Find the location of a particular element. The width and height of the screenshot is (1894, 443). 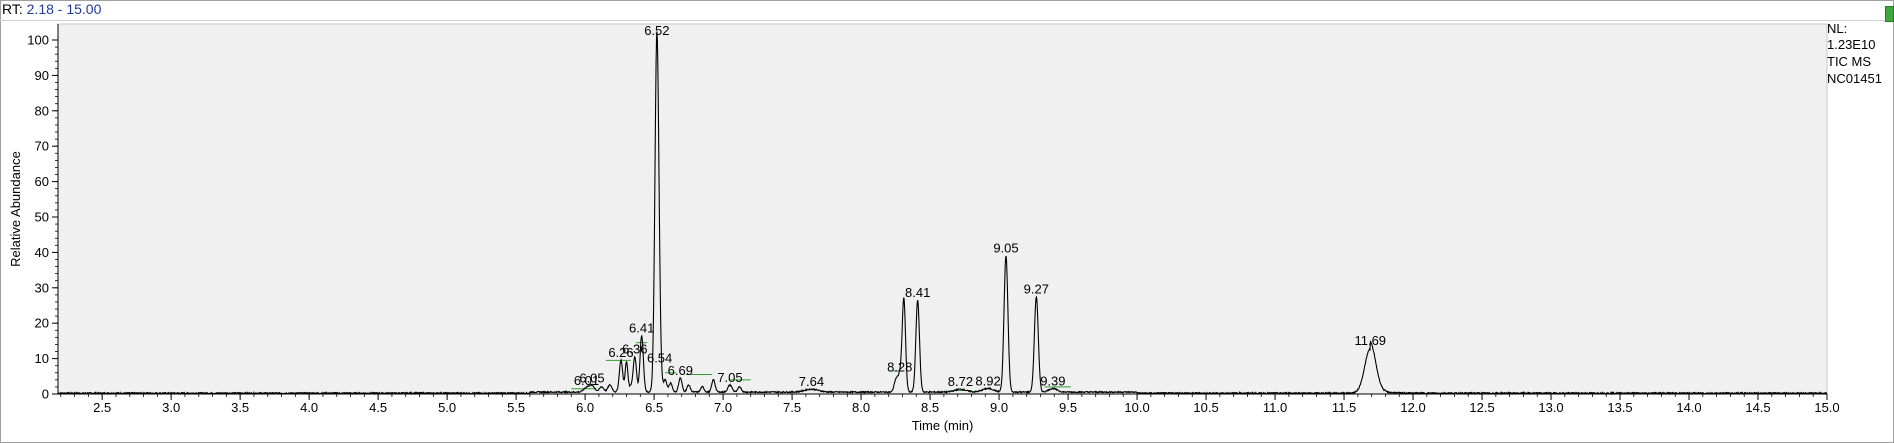

peak-label: 9.05 is located at coordinates (1005, 248).